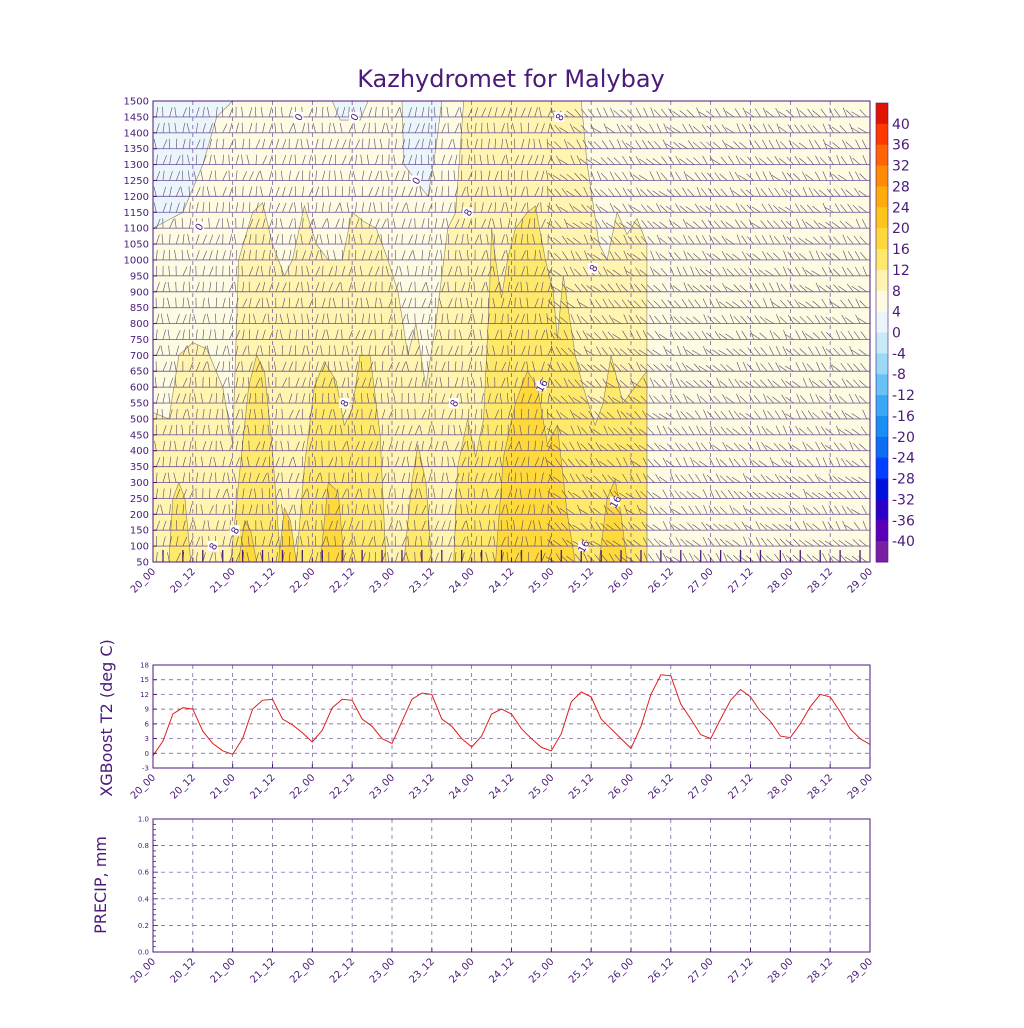 The image size is (1024, 1028). What do you see at coordinates (621, 580) in the screenshot?
I see `x-tick-label: 26_00` at bounding box center [621, 580].